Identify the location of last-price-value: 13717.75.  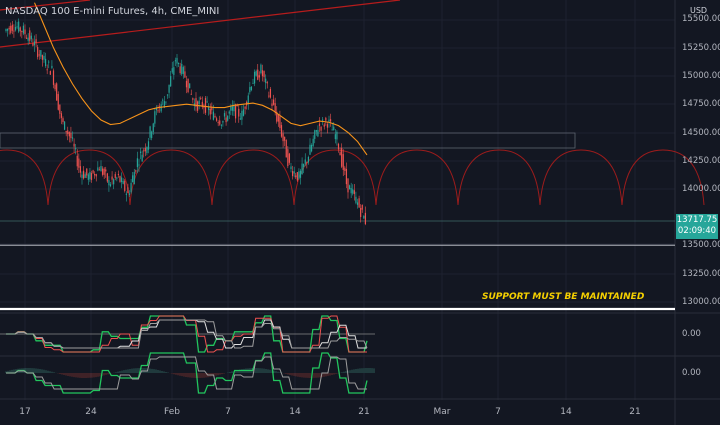
(697, 220).